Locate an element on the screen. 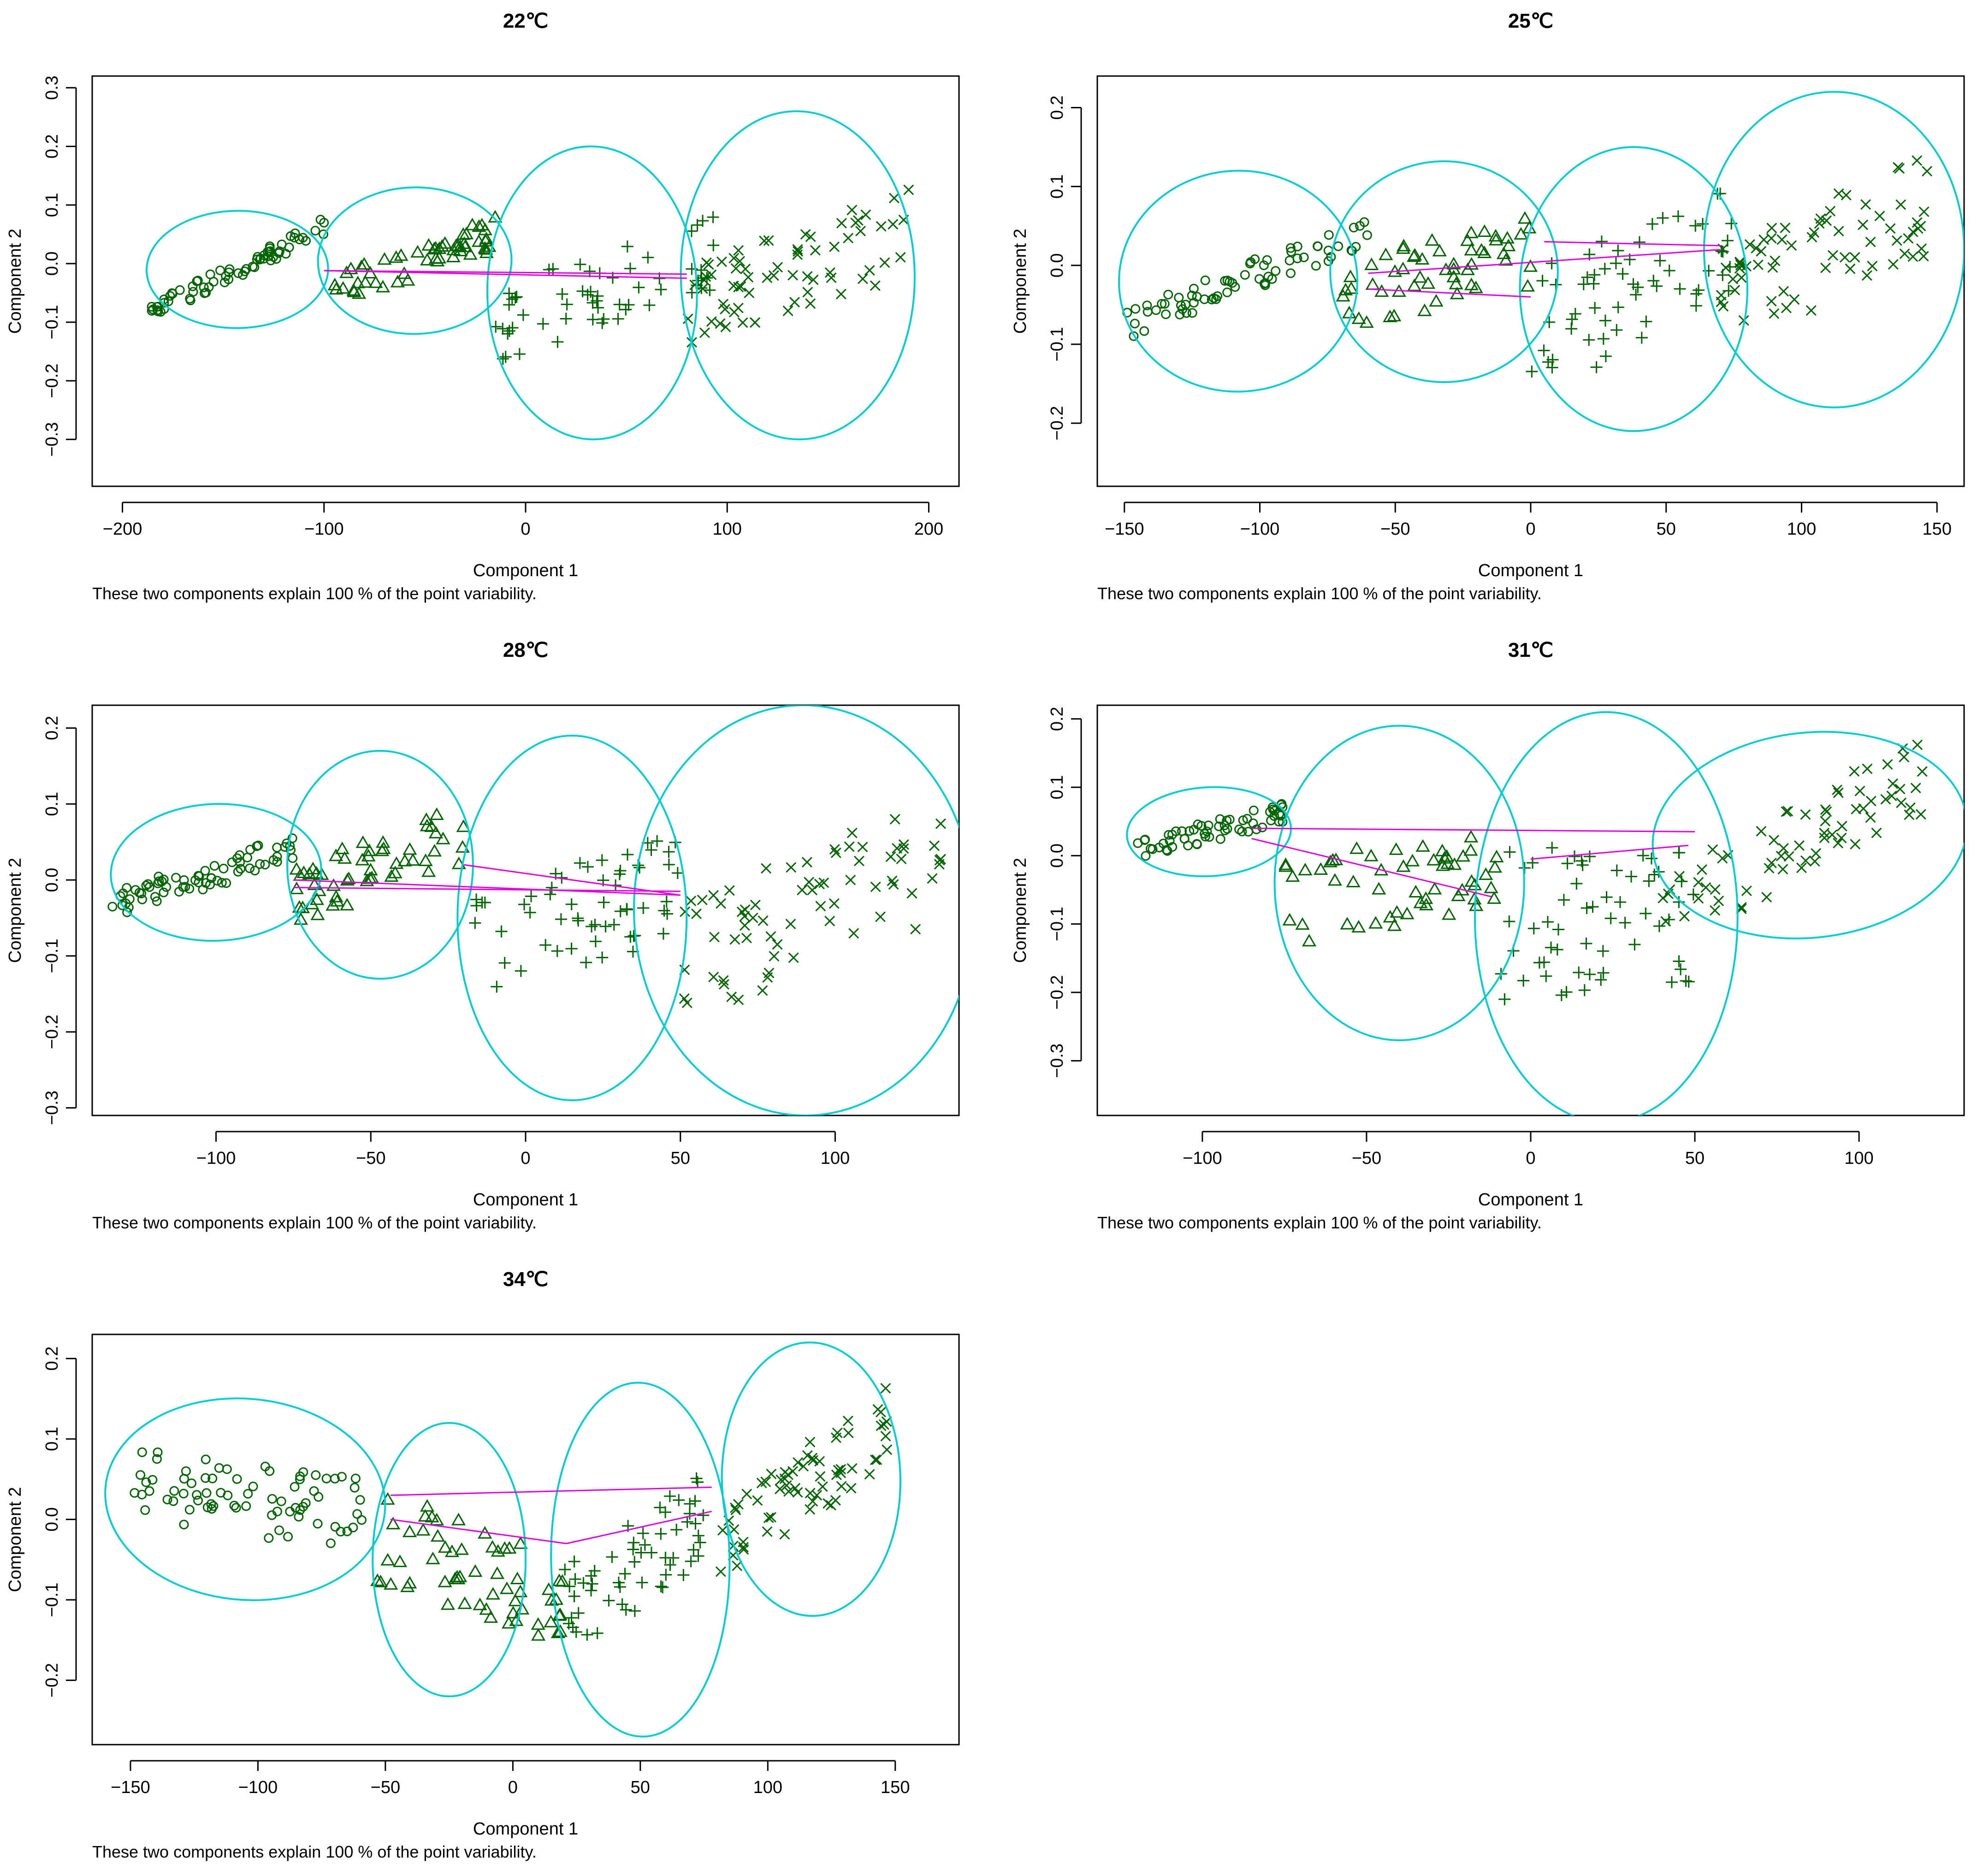 The image size is (1977, 1876). x-tick-label: −50 is located at coordinates (385, 1788).